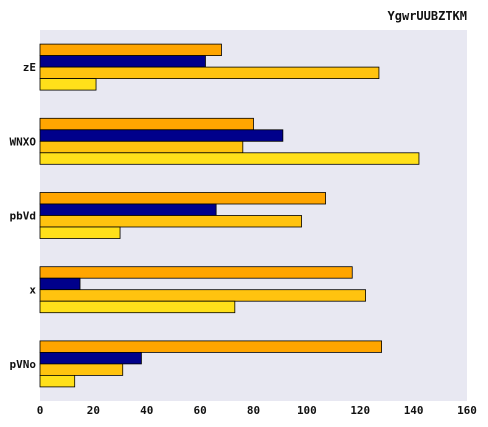 This screenshot has height=427, width=488. What do you see at coordinates (32, 290) in the screenshot?
I see `category-label: x` at bounding box center [32, 290].